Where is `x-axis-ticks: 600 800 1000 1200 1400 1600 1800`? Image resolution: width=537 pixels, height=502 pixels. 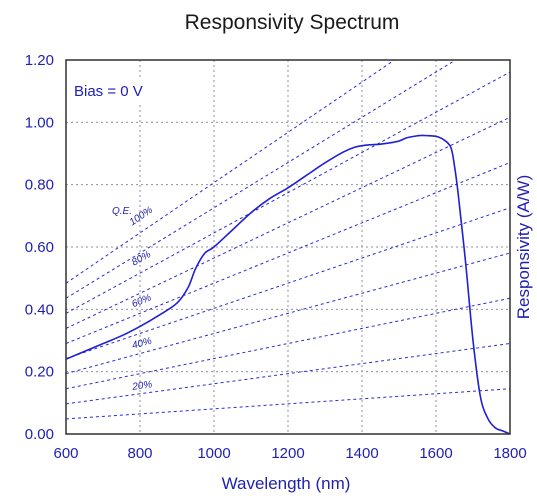
x-axis-ticks: 600 800 1000 1200 1400 1600 1800 is located at coordinates (289, 453).